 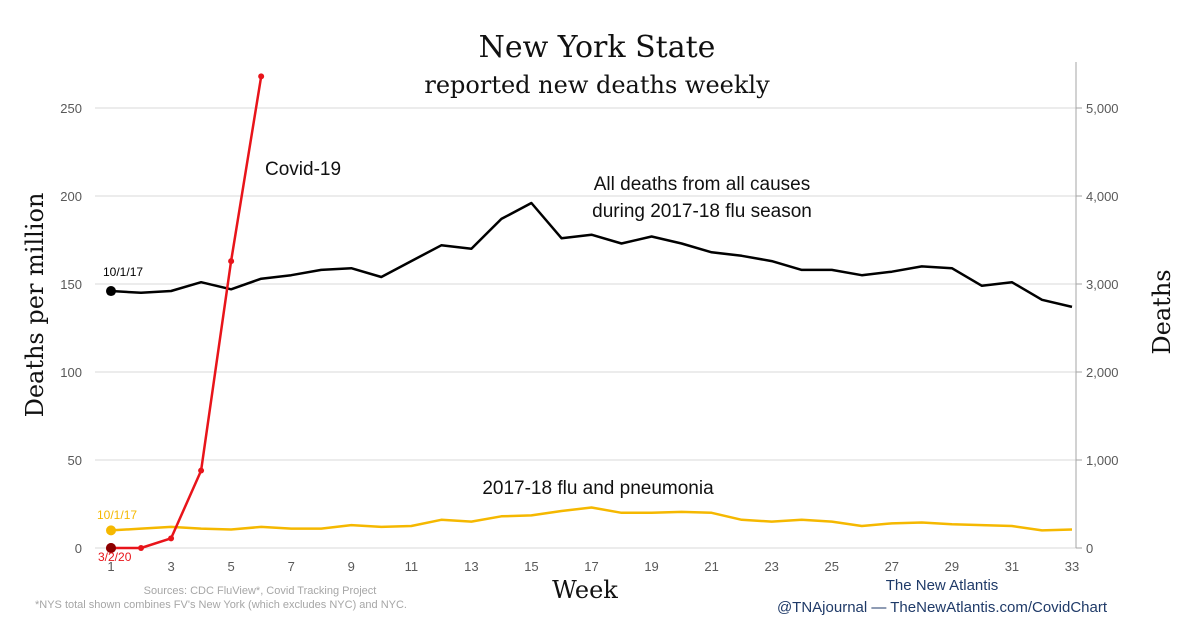 I want to click on y-tick-label: 250, so click(x=71, y=108).